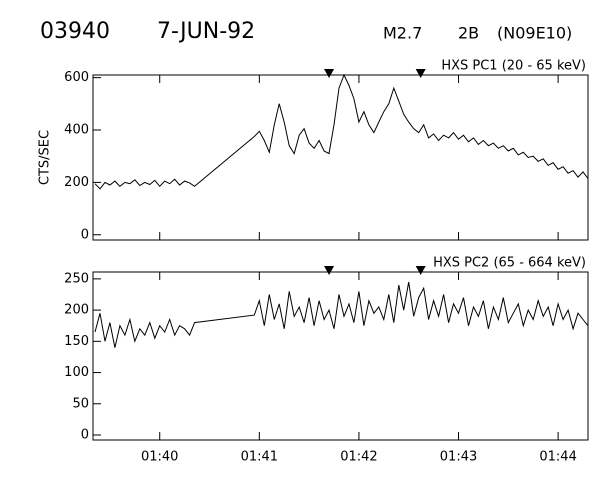  Describe the element at coordinates (513, 66) in the screenshot. I see `panel-title: HXS PC1 (20 - 65 keV)` at that location.